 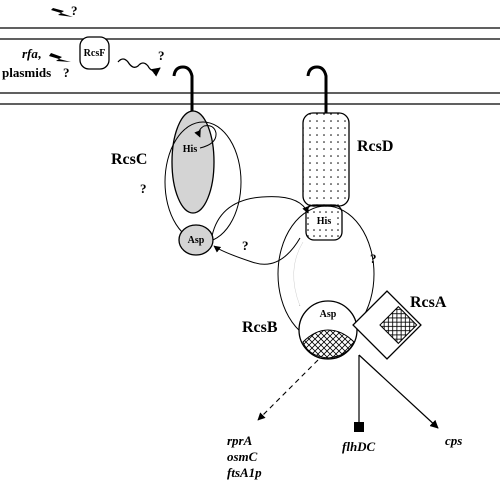 What do you see at coordinates (26, 72) in the screenshot?
I see `plasmids-label: plasmids` at bounding box center [26, 72].